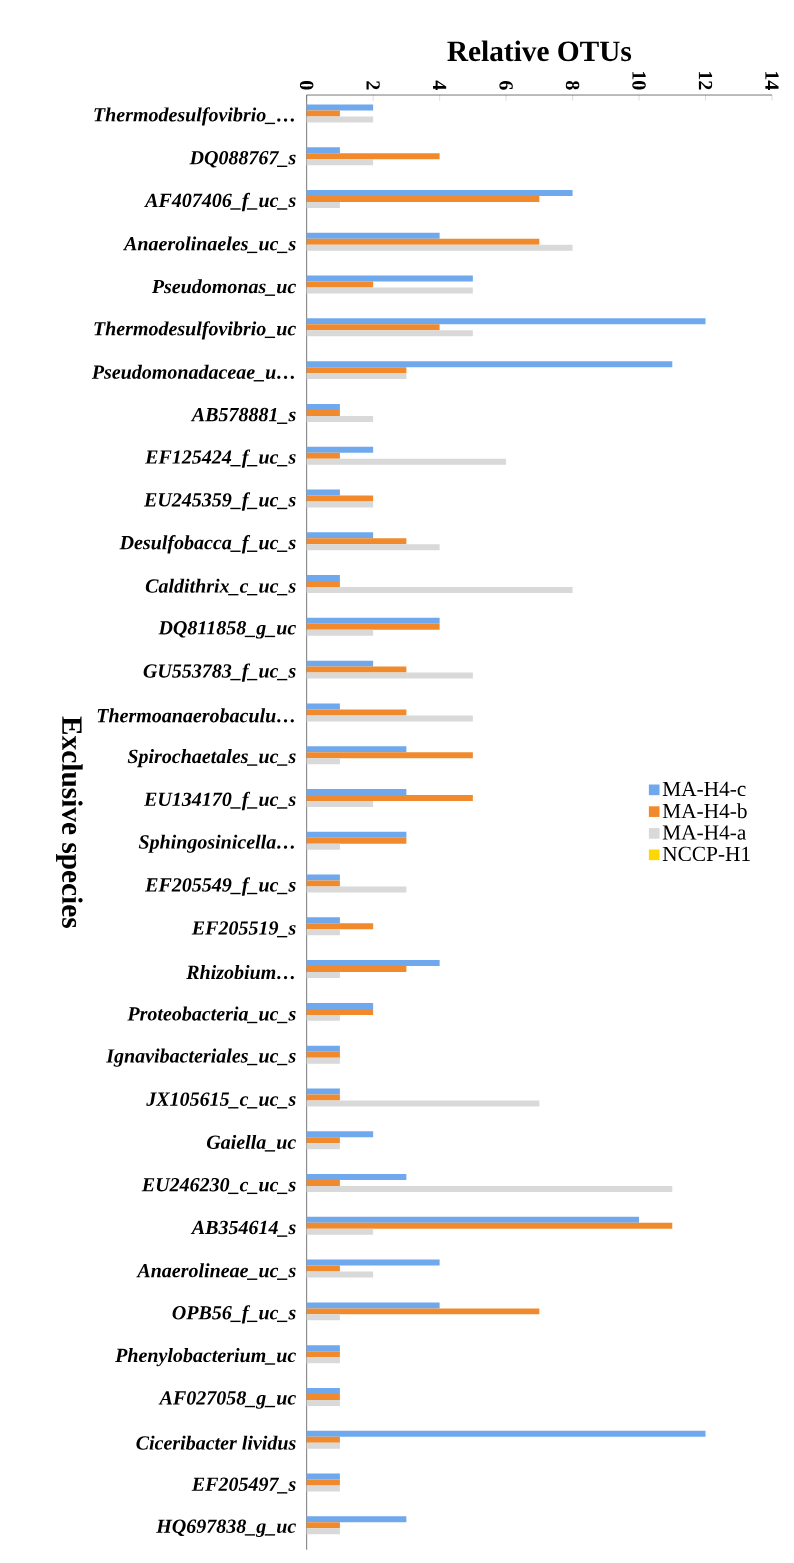 The width and height of the screenshot is (794, 1563). What do you see at coordinates (572, 85) in the screenshot?
I see `x-tick-label: 8` at bounding box center [572, 85].